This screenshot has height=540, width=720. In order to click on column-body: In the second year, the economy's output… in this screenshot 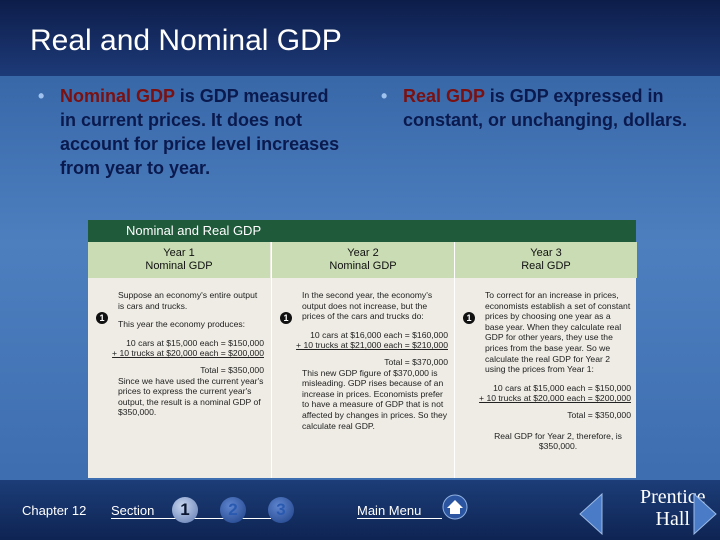, I will do `click(363, 354)`.